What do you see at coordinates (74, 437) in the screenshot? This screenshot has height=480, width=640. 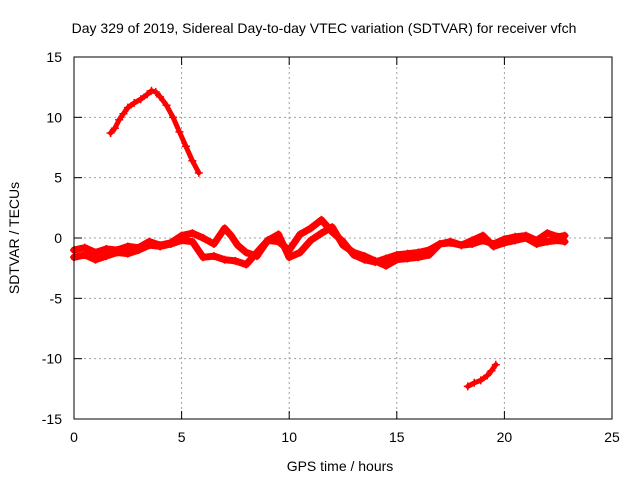 I see `x-tick-label: 0` at bounding box center [74, 437].